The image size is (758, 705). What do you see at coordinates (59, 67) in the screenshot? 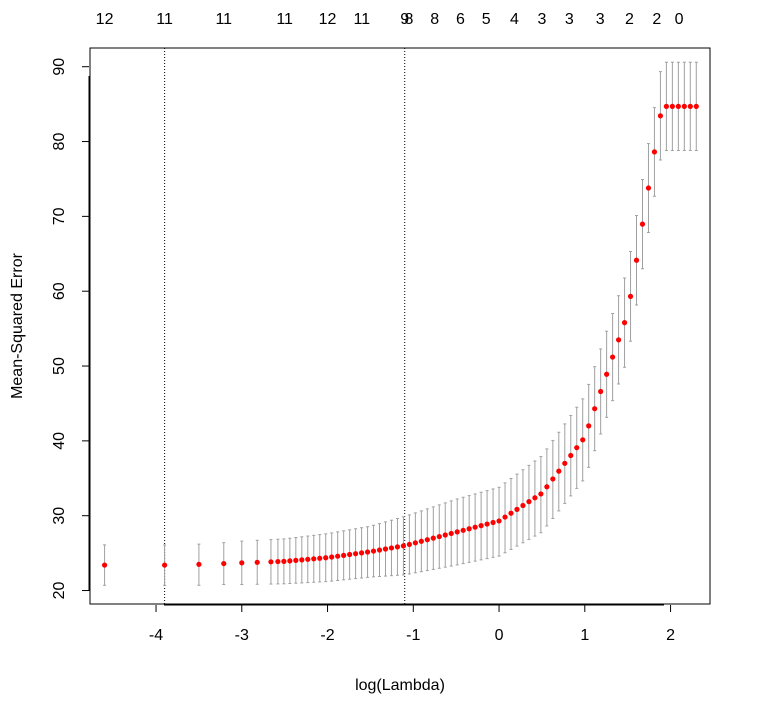
I see `y-tick-label: 90` at bounding box center [59, 67].